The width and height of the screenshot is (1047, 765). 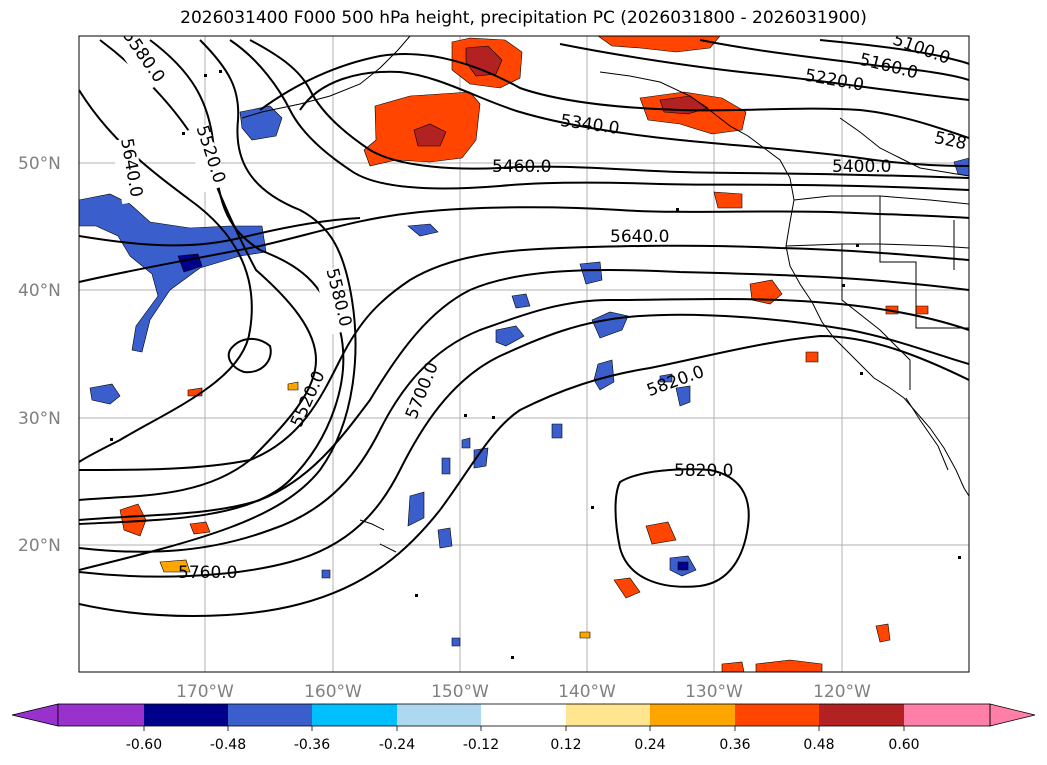 I want to click on contour-label: 5820.0, so click(x=703, y=471).